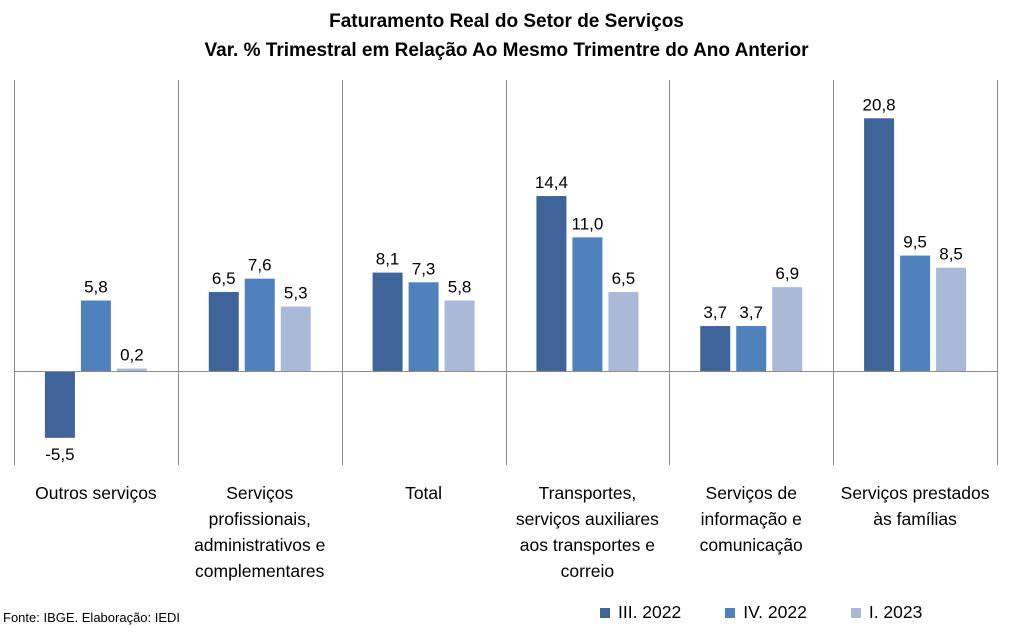 The width and height of the screenshot is (1013, 632). I want to click on legend-item: III. 2022, so click(640, 612).